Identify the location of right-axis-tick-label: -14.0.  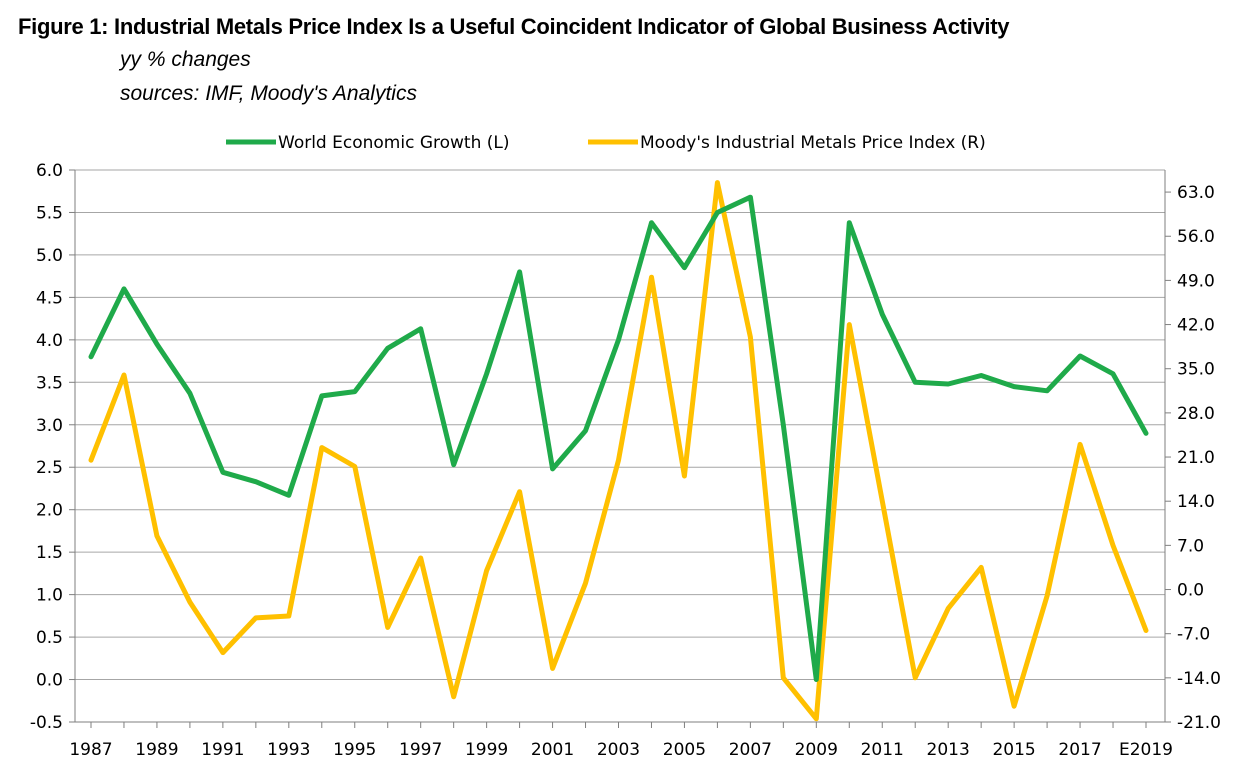
(1199, 679).